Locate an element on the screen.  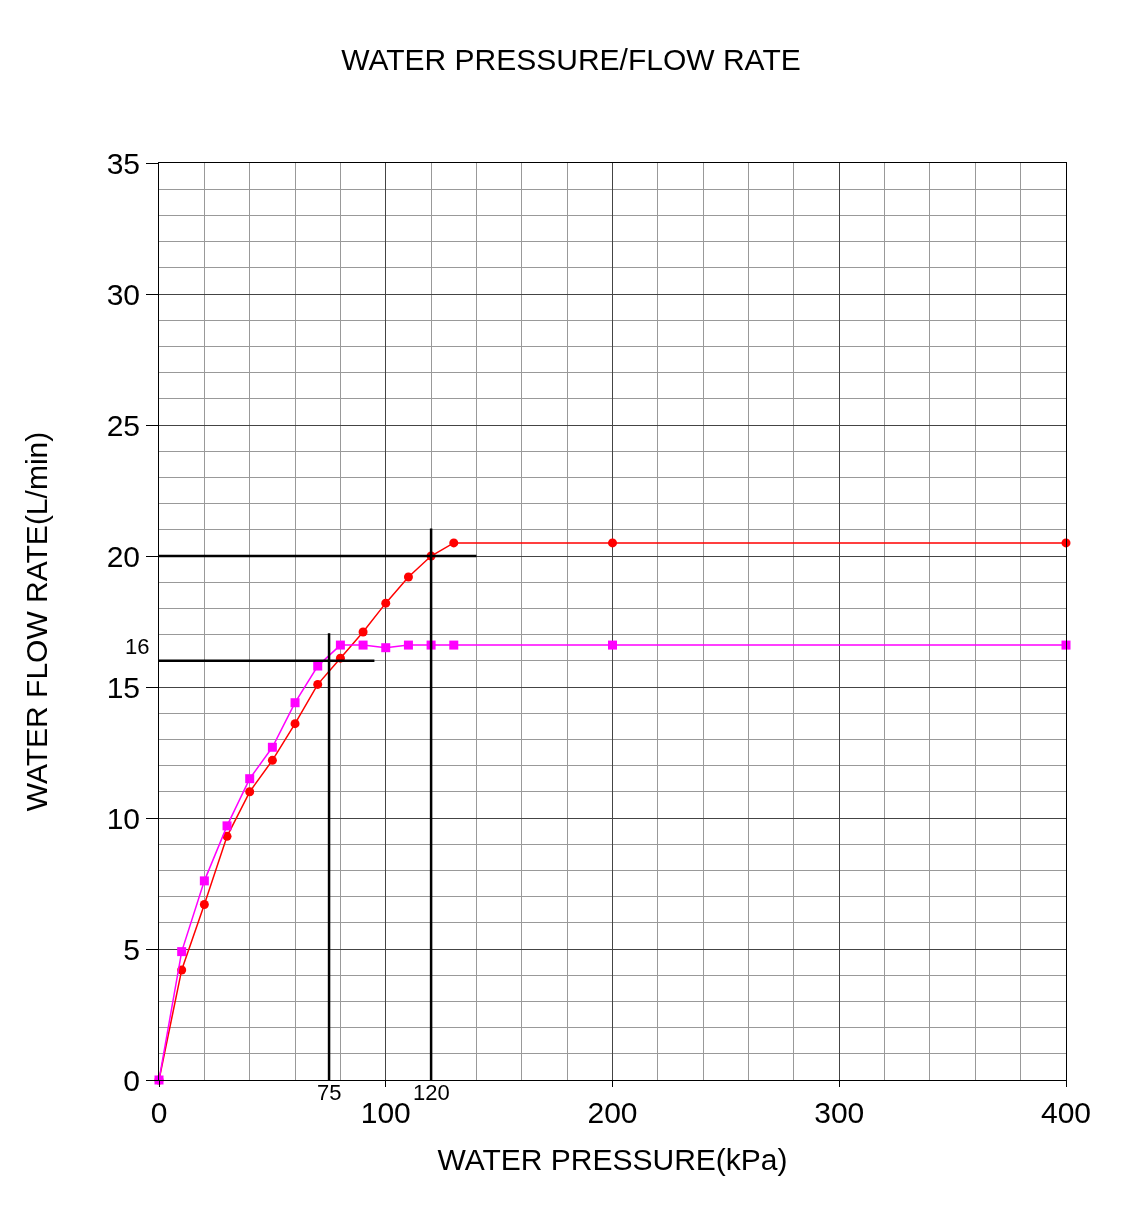
x-tick-label: 300 is located at coordinates (839, 1112).